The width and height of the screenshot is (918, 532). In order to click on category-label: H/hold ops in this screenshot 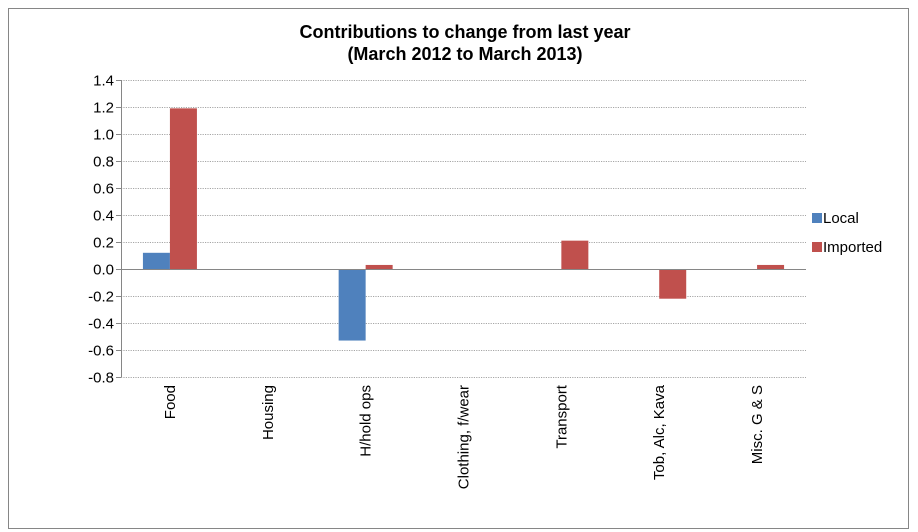, I will do `click(366, 421)`.